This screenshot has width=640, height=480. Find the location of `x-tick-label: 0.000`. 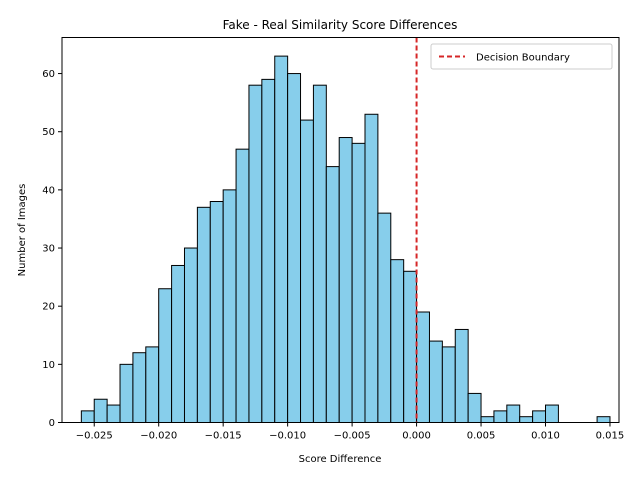

x-tick-label: 0.000 is located at coordinates (416, 436).